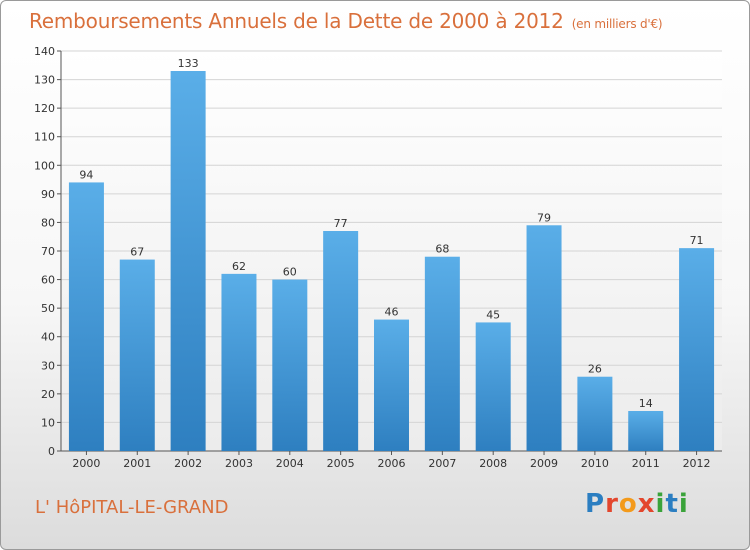  What do you see at coordinates (617, 24) in the screenshot?
I see `title-unit: (en milliers d'€)` at bounding box center [617, 24].